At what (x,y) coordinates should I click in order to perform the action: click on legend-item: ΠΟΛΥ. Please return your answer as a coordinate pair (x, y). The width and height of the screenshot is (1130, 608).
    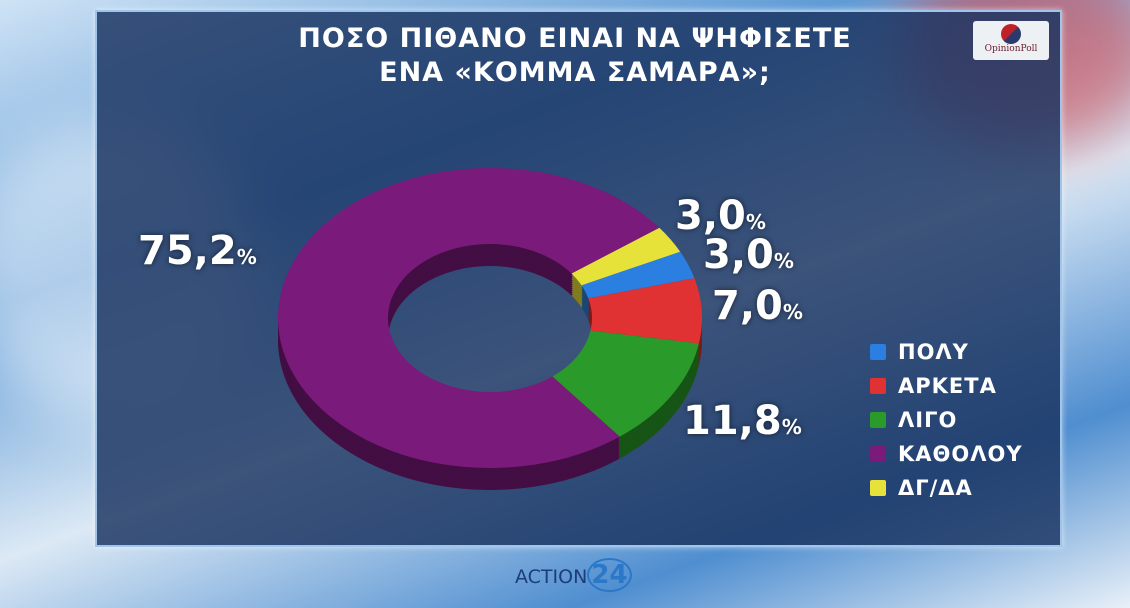
    Looking at the image, I should click on (946, 352).